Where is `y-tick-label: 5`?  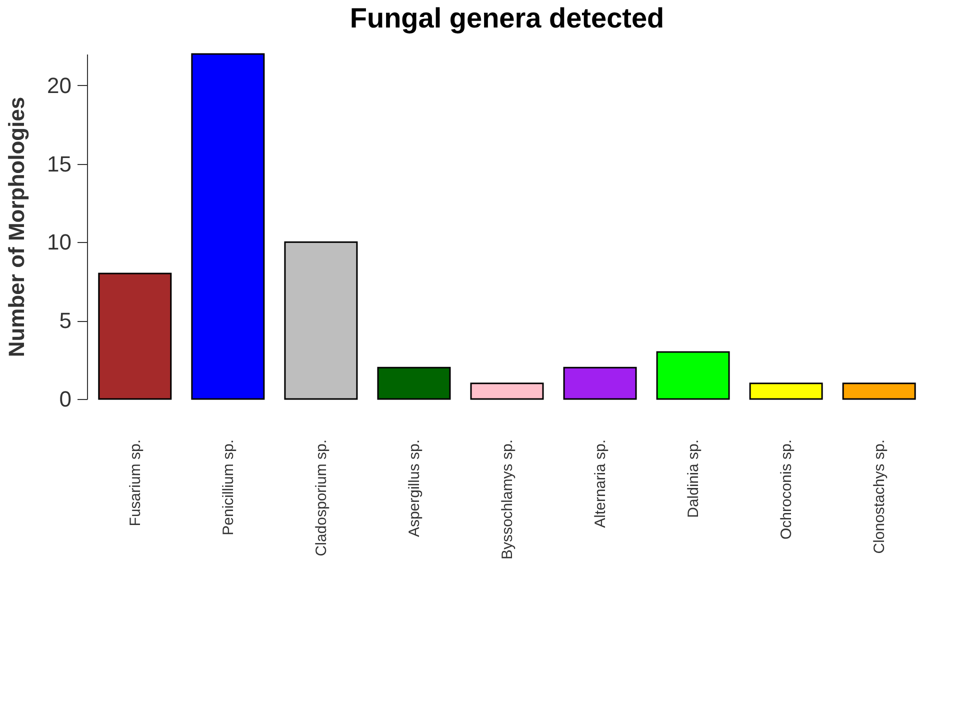
y-tick-label: 5 is located at coordinates (65, 321).